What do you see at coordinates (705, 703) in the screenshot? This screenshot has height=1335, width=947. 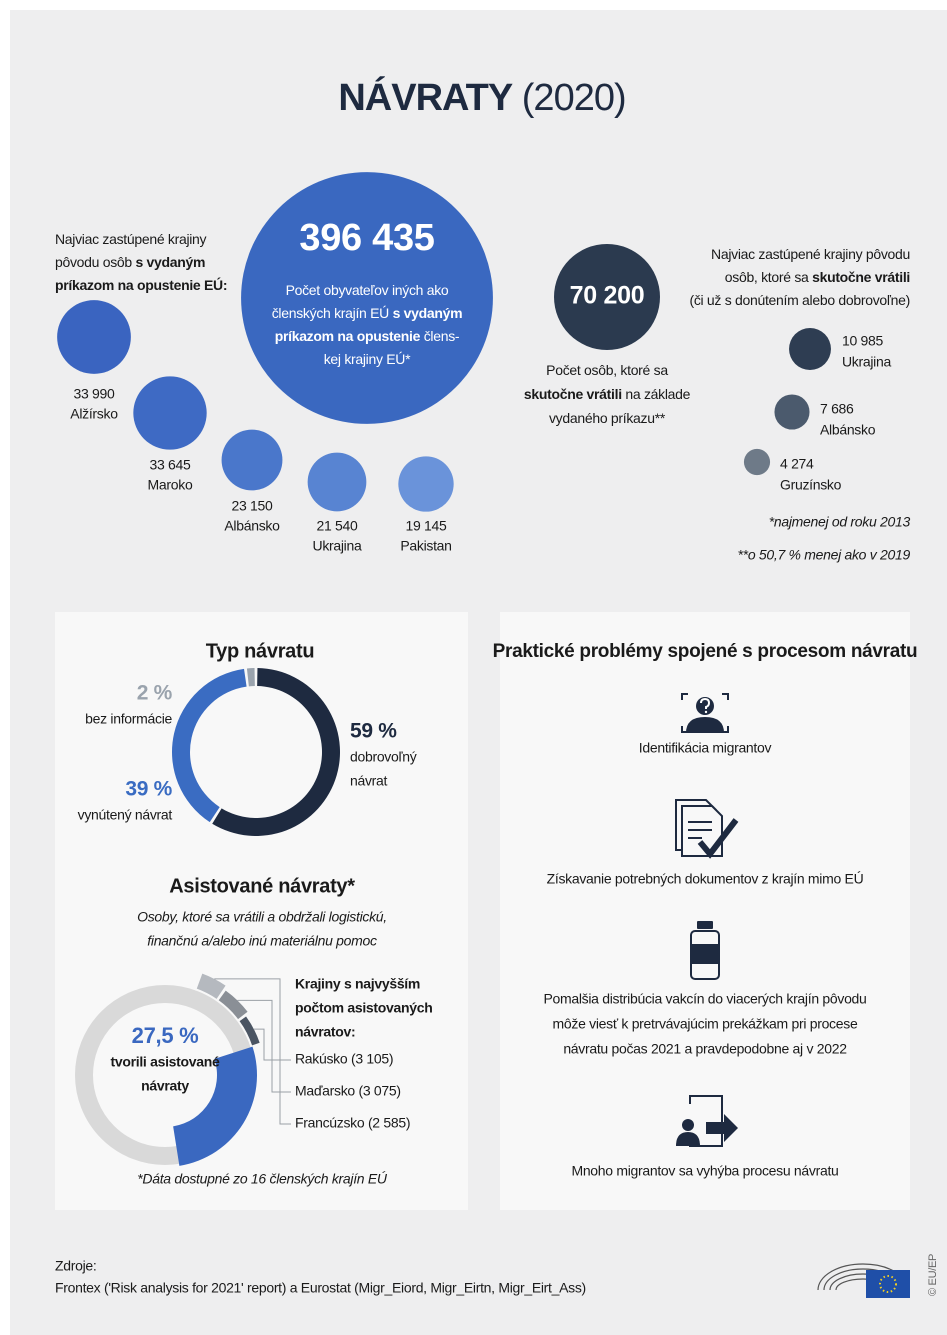 I see `icon-question` at bounding box center [705, 703].